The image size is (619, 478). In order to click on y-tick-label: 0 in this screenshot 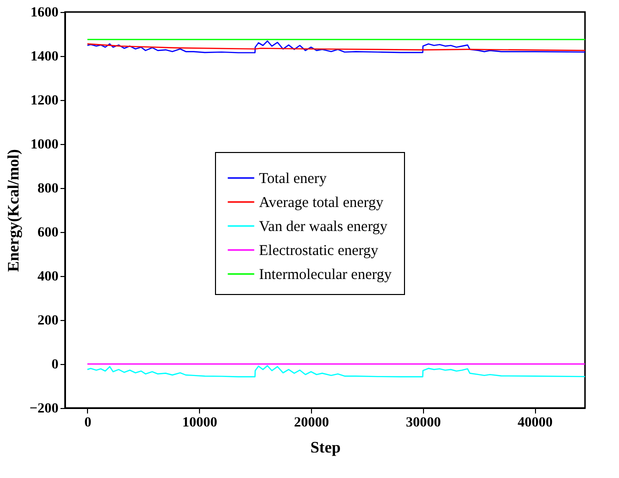, I will do `click(55, 365)`.